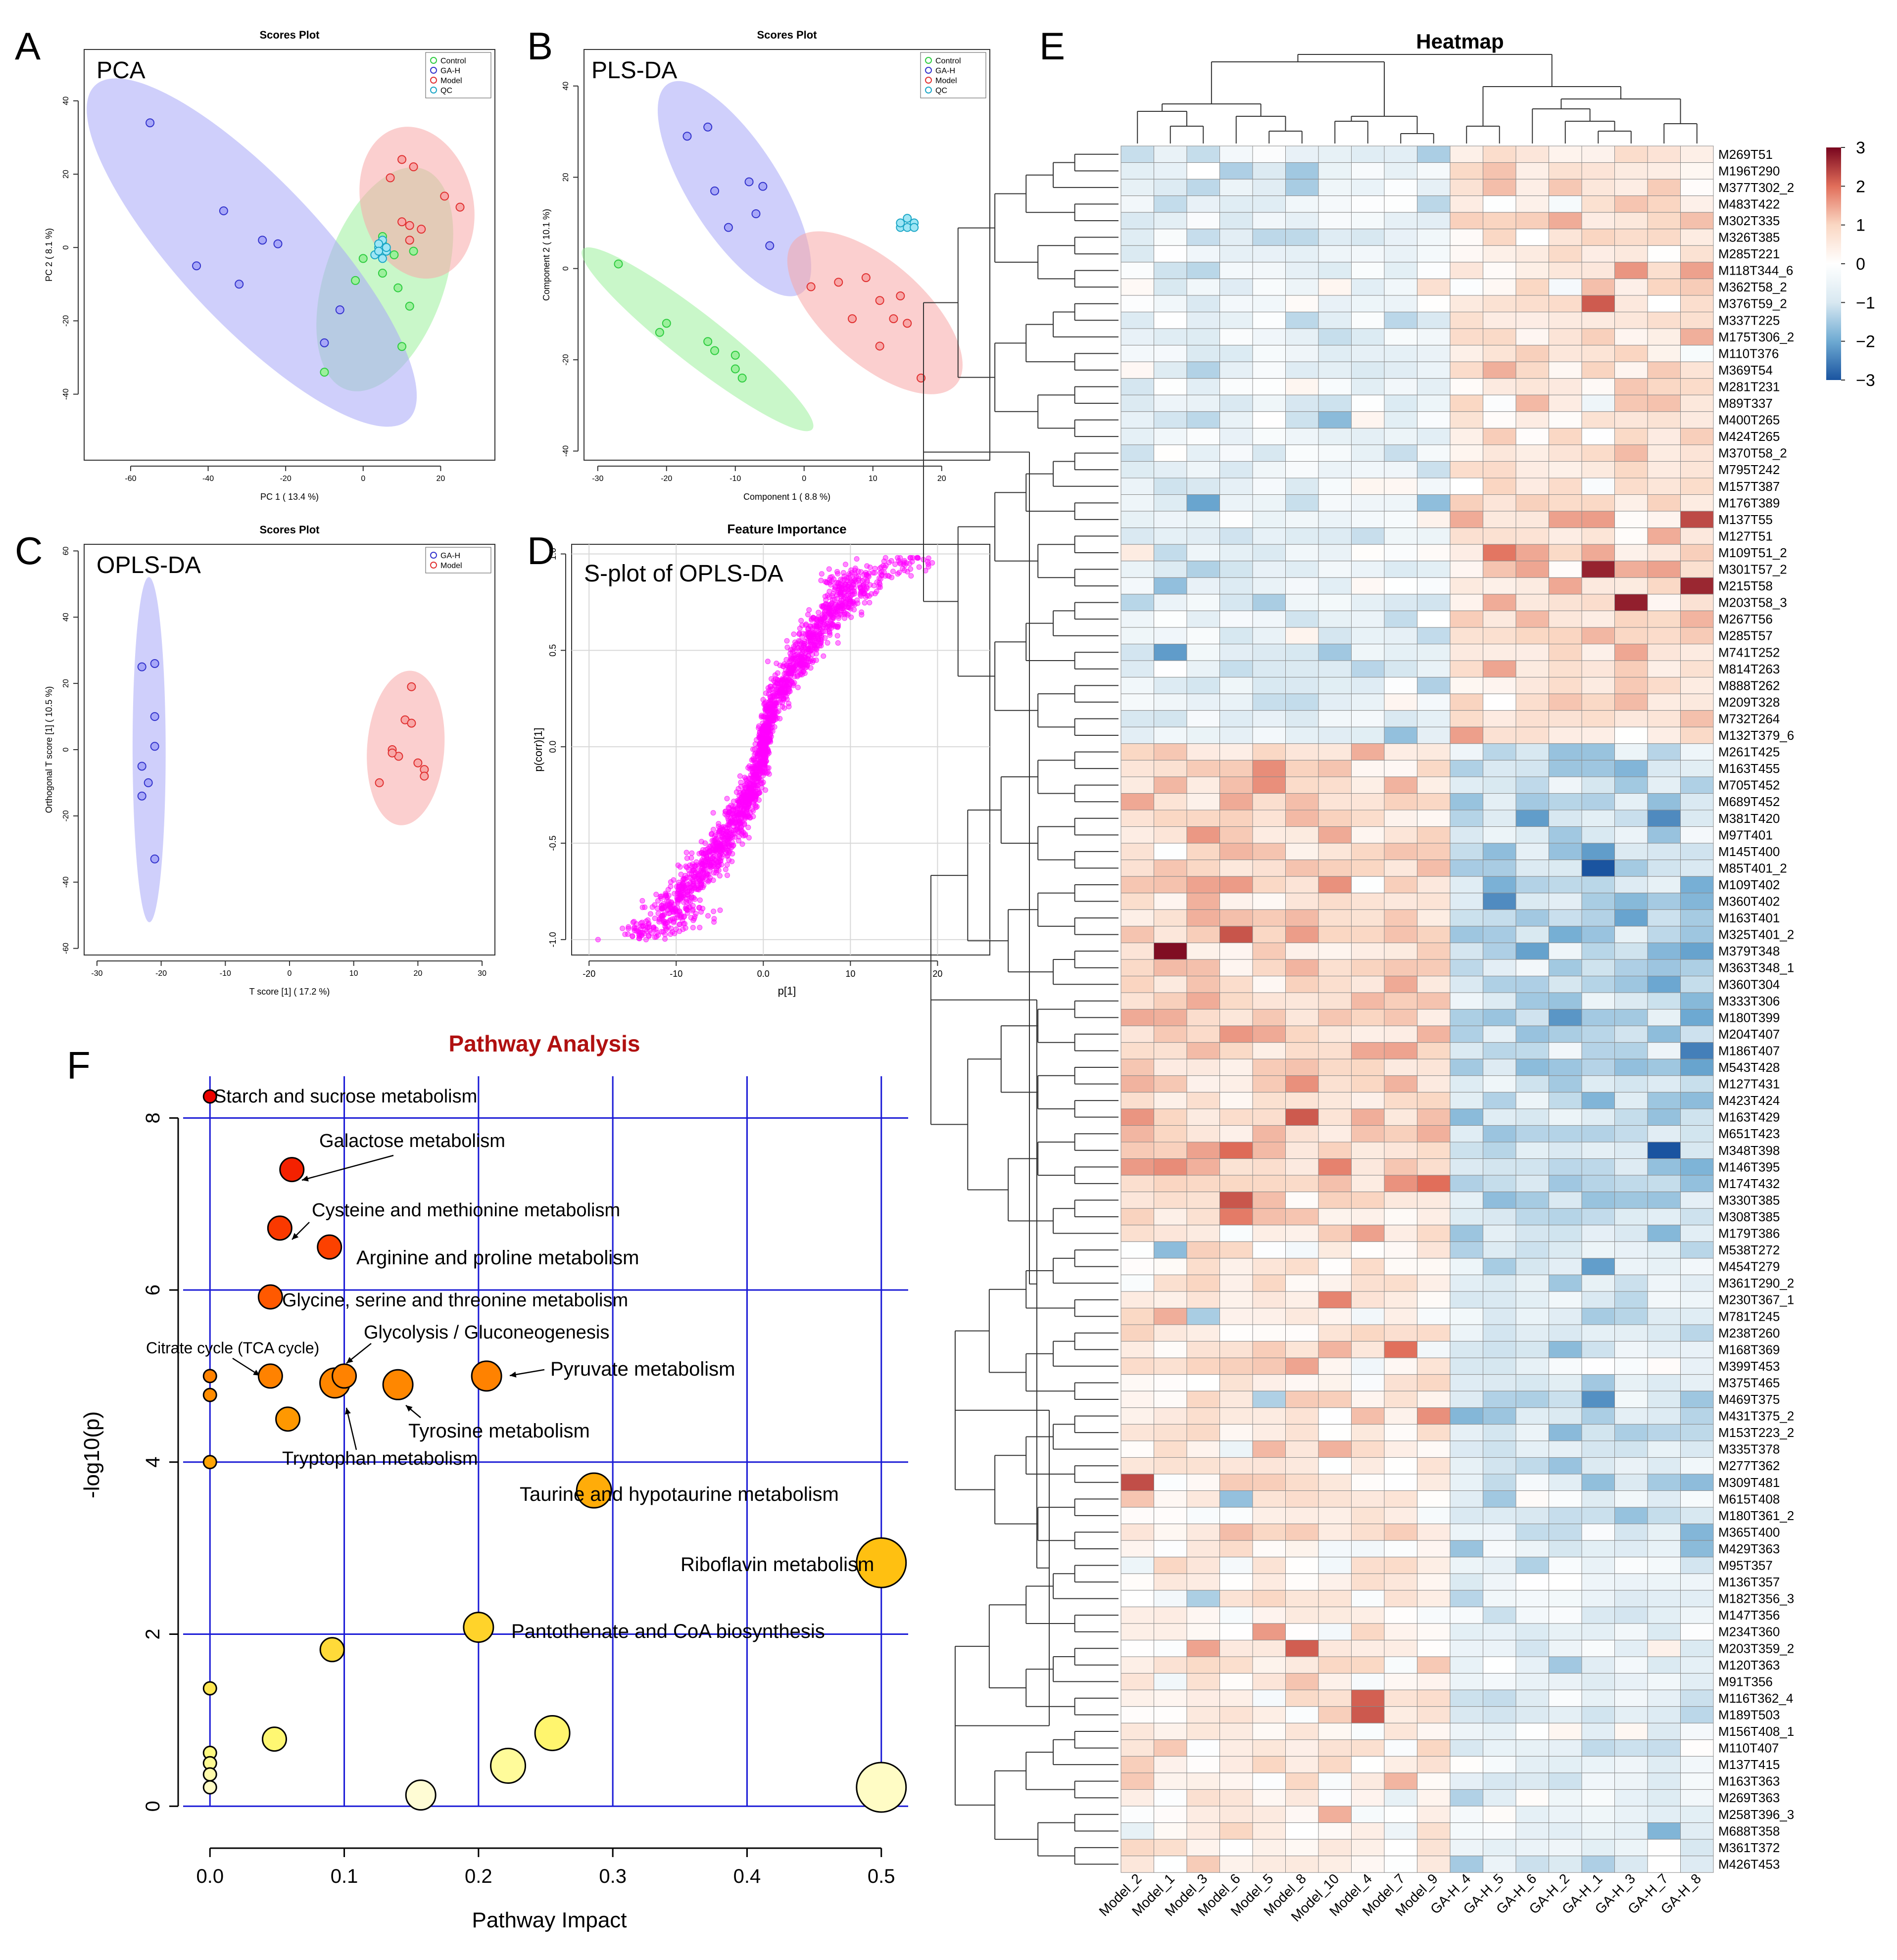  What do you see at coordinates (1749, 220) in the screenshot?
I see `heatmap-row-label: M302T335` at bounding box center [1749, 220].